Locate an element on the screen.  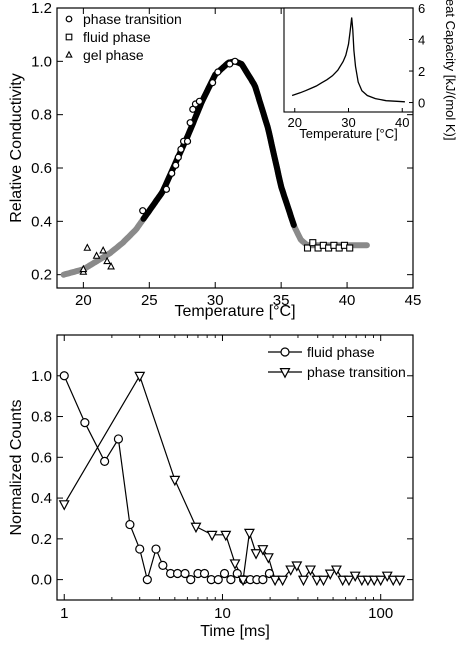
x-axis-title: Temperature [°C] is located at coordinates (234, 311).